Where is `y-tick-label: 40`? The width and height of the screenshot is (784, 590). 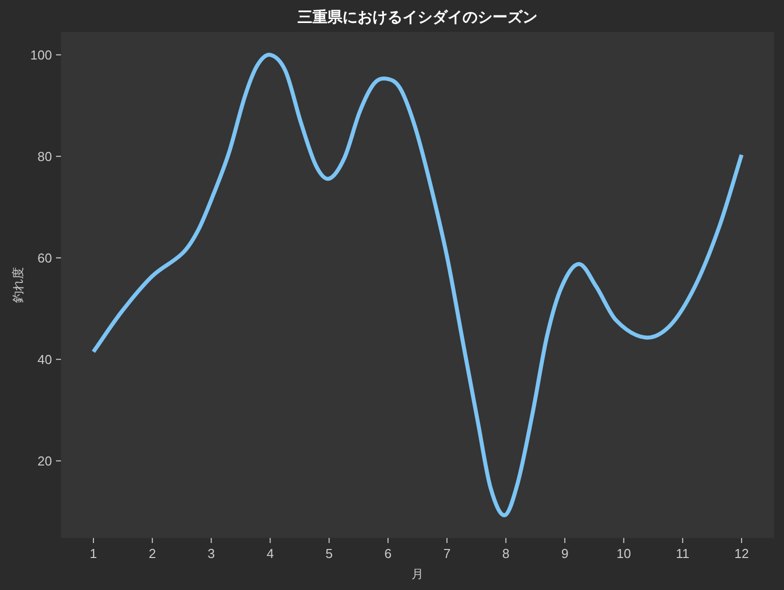 y-tick-label: 40 is located at coordinates (45, 359).